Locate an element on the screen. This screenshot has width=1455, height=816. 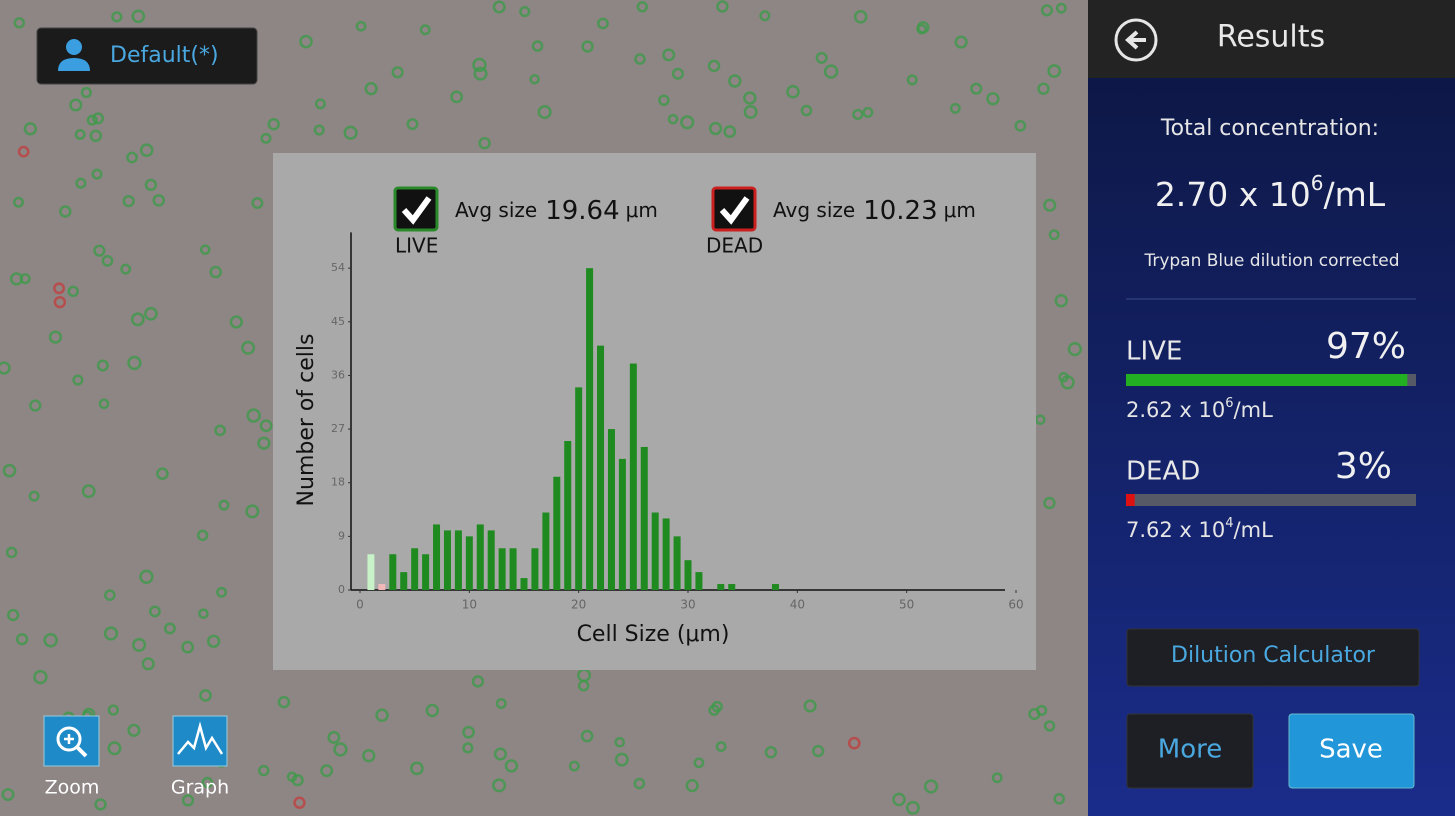
y-tick-label: 54 is located at coordinates (338, 267).